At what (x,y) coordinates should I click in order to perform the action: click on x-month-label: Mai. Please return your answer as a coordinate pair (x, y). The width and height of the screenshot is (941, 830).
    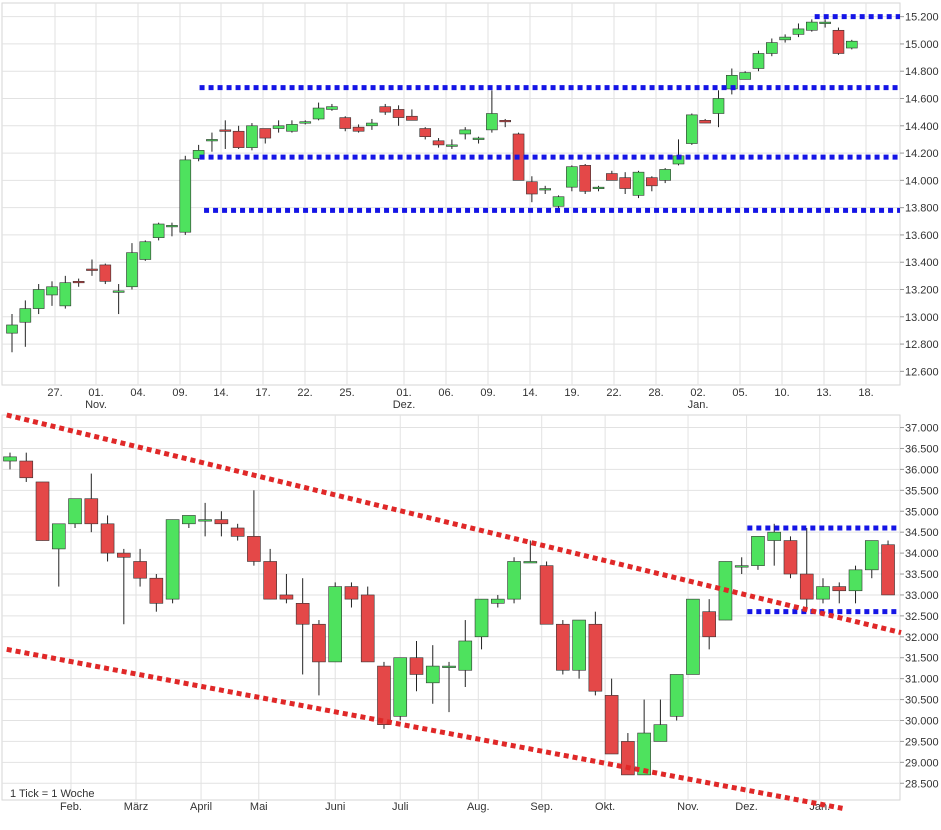
    Looking at the image, I should click on (259, 807).